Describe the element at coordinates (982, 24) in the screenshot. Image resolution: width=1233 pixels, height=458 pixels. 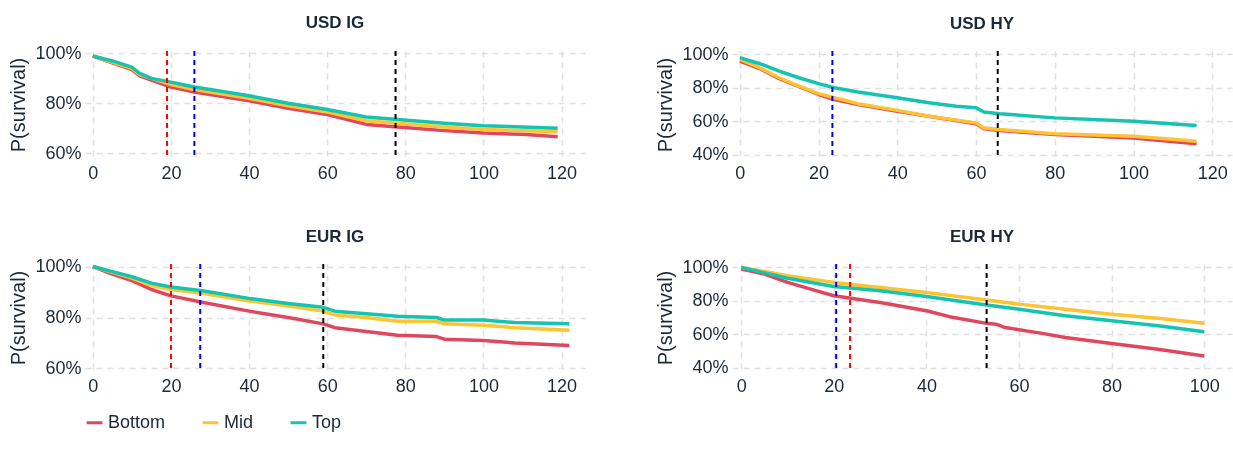
I see `chart-title: USD HY` at that location.